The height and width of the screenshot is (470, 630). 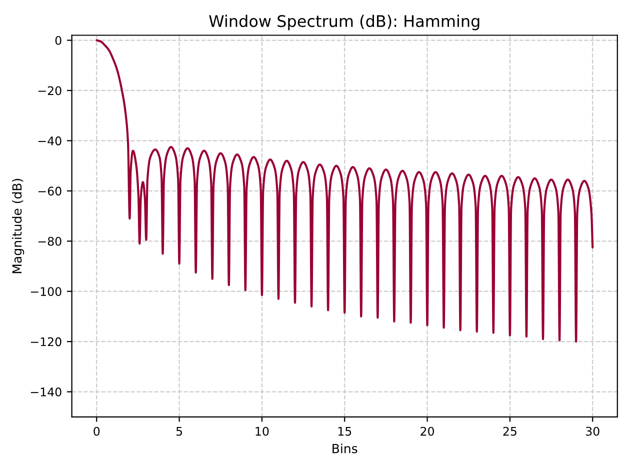 I want to click on y-tick-label: −100, so click(x=46, y=291).